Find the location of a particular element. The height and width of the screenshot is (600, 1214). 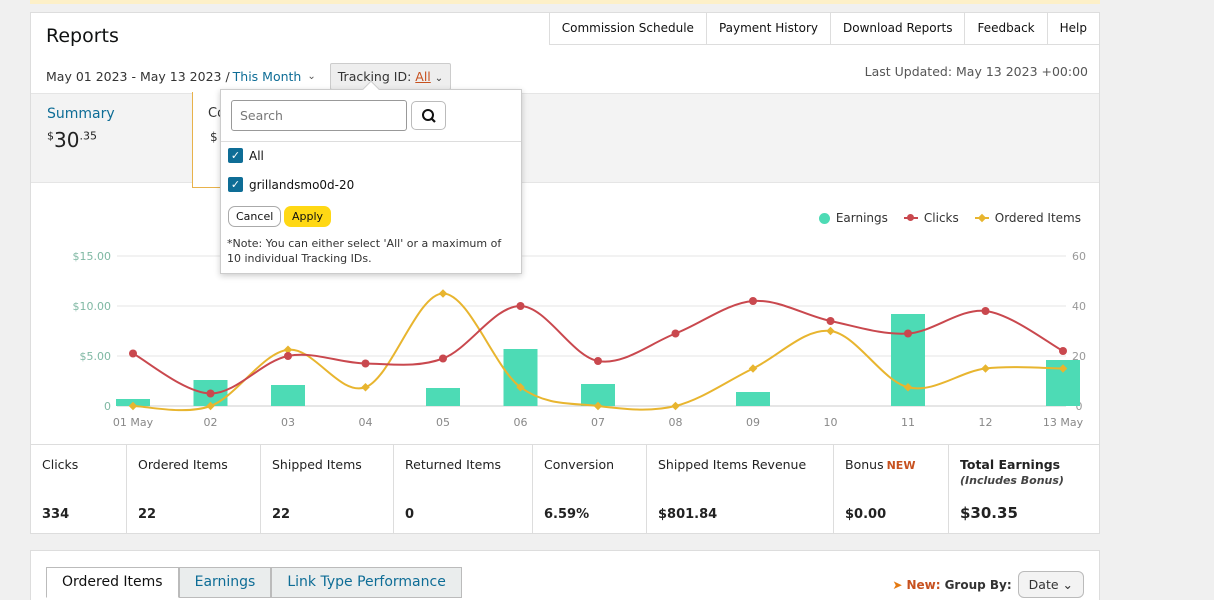

summary-value: $30.35 is located at coordinates (72, 140).